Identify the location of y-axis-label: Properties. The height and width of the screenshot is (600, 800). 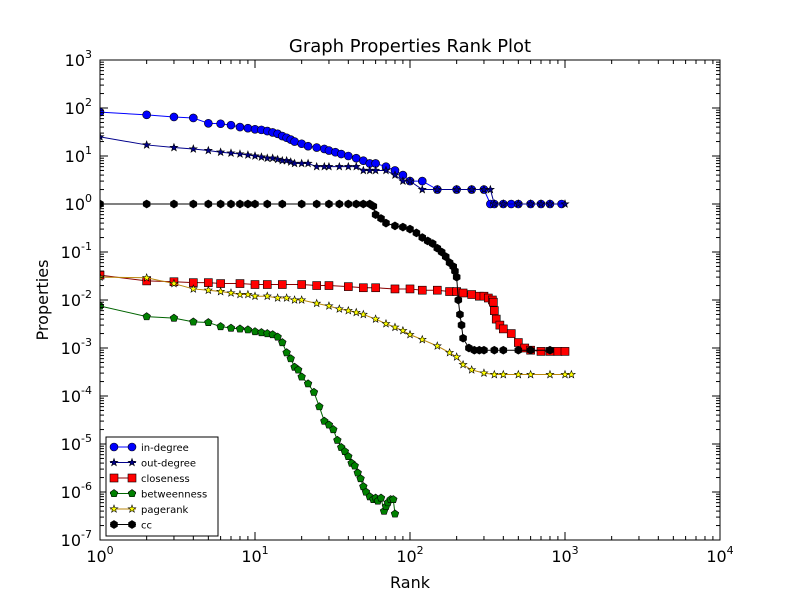
(42, 300).